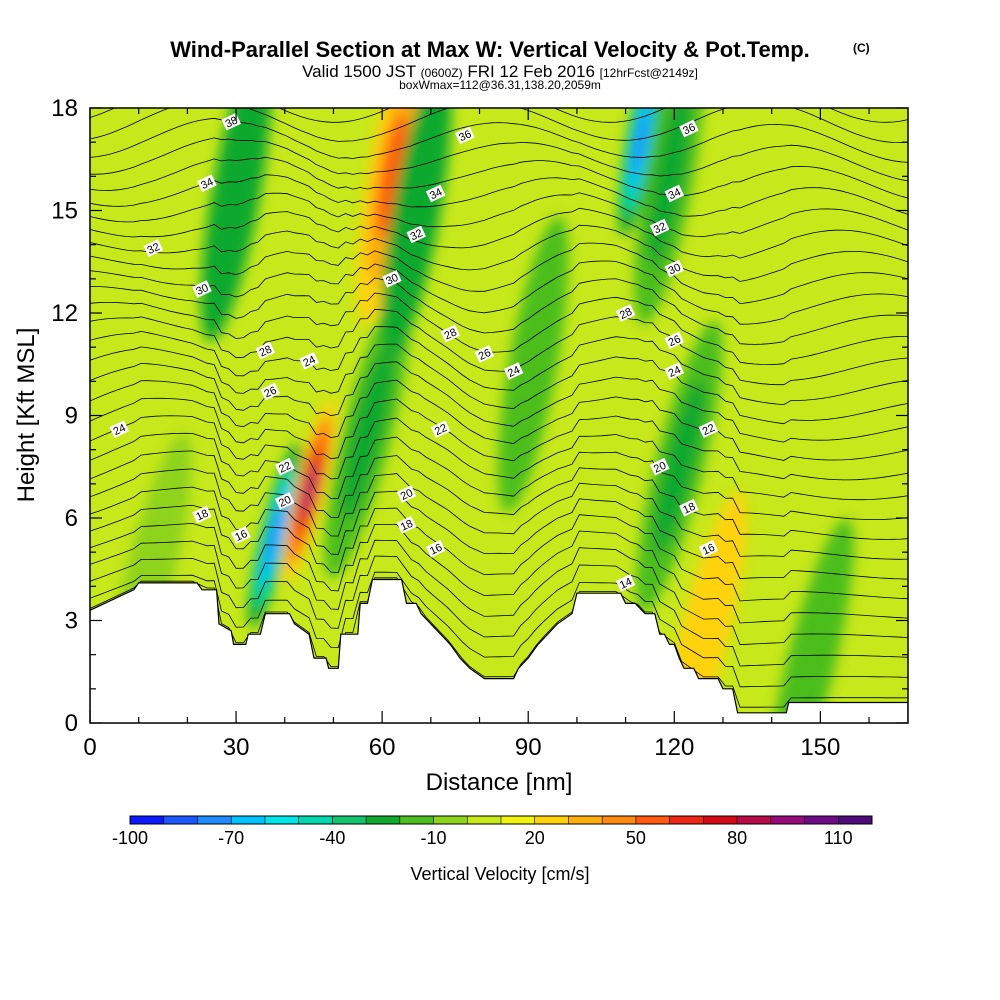 The image size is (1000, 1000). I want to click on y-tick-label: 3, so click(71, 621).